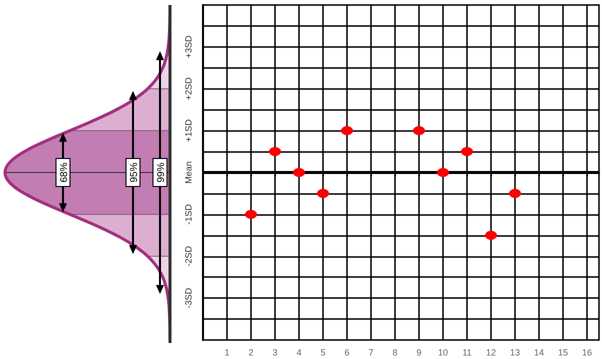 The image size is (602, 359). I want to click on x-tick-label: 9, so click(419, 353).